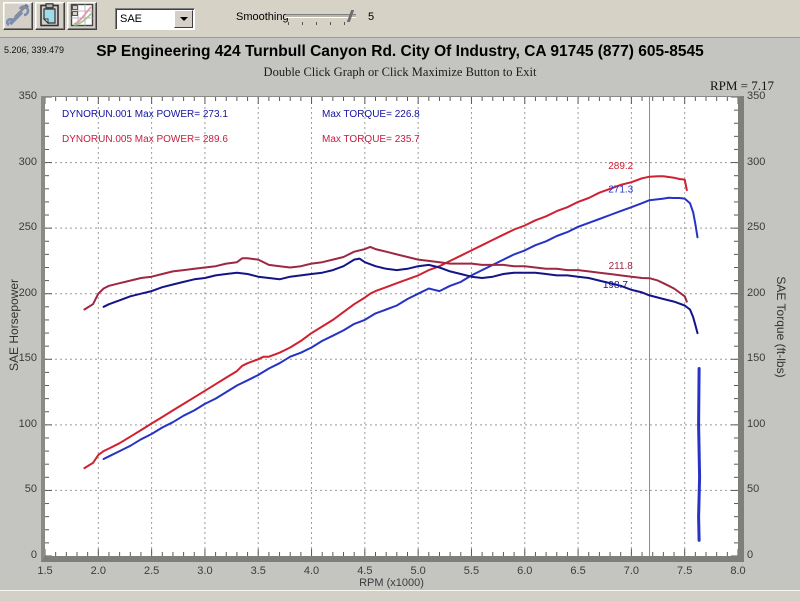 This screenshot has width=800, height=601. I want to click on mouse-coordinates-readout: 5.206, 339.479, so click(34, 50).